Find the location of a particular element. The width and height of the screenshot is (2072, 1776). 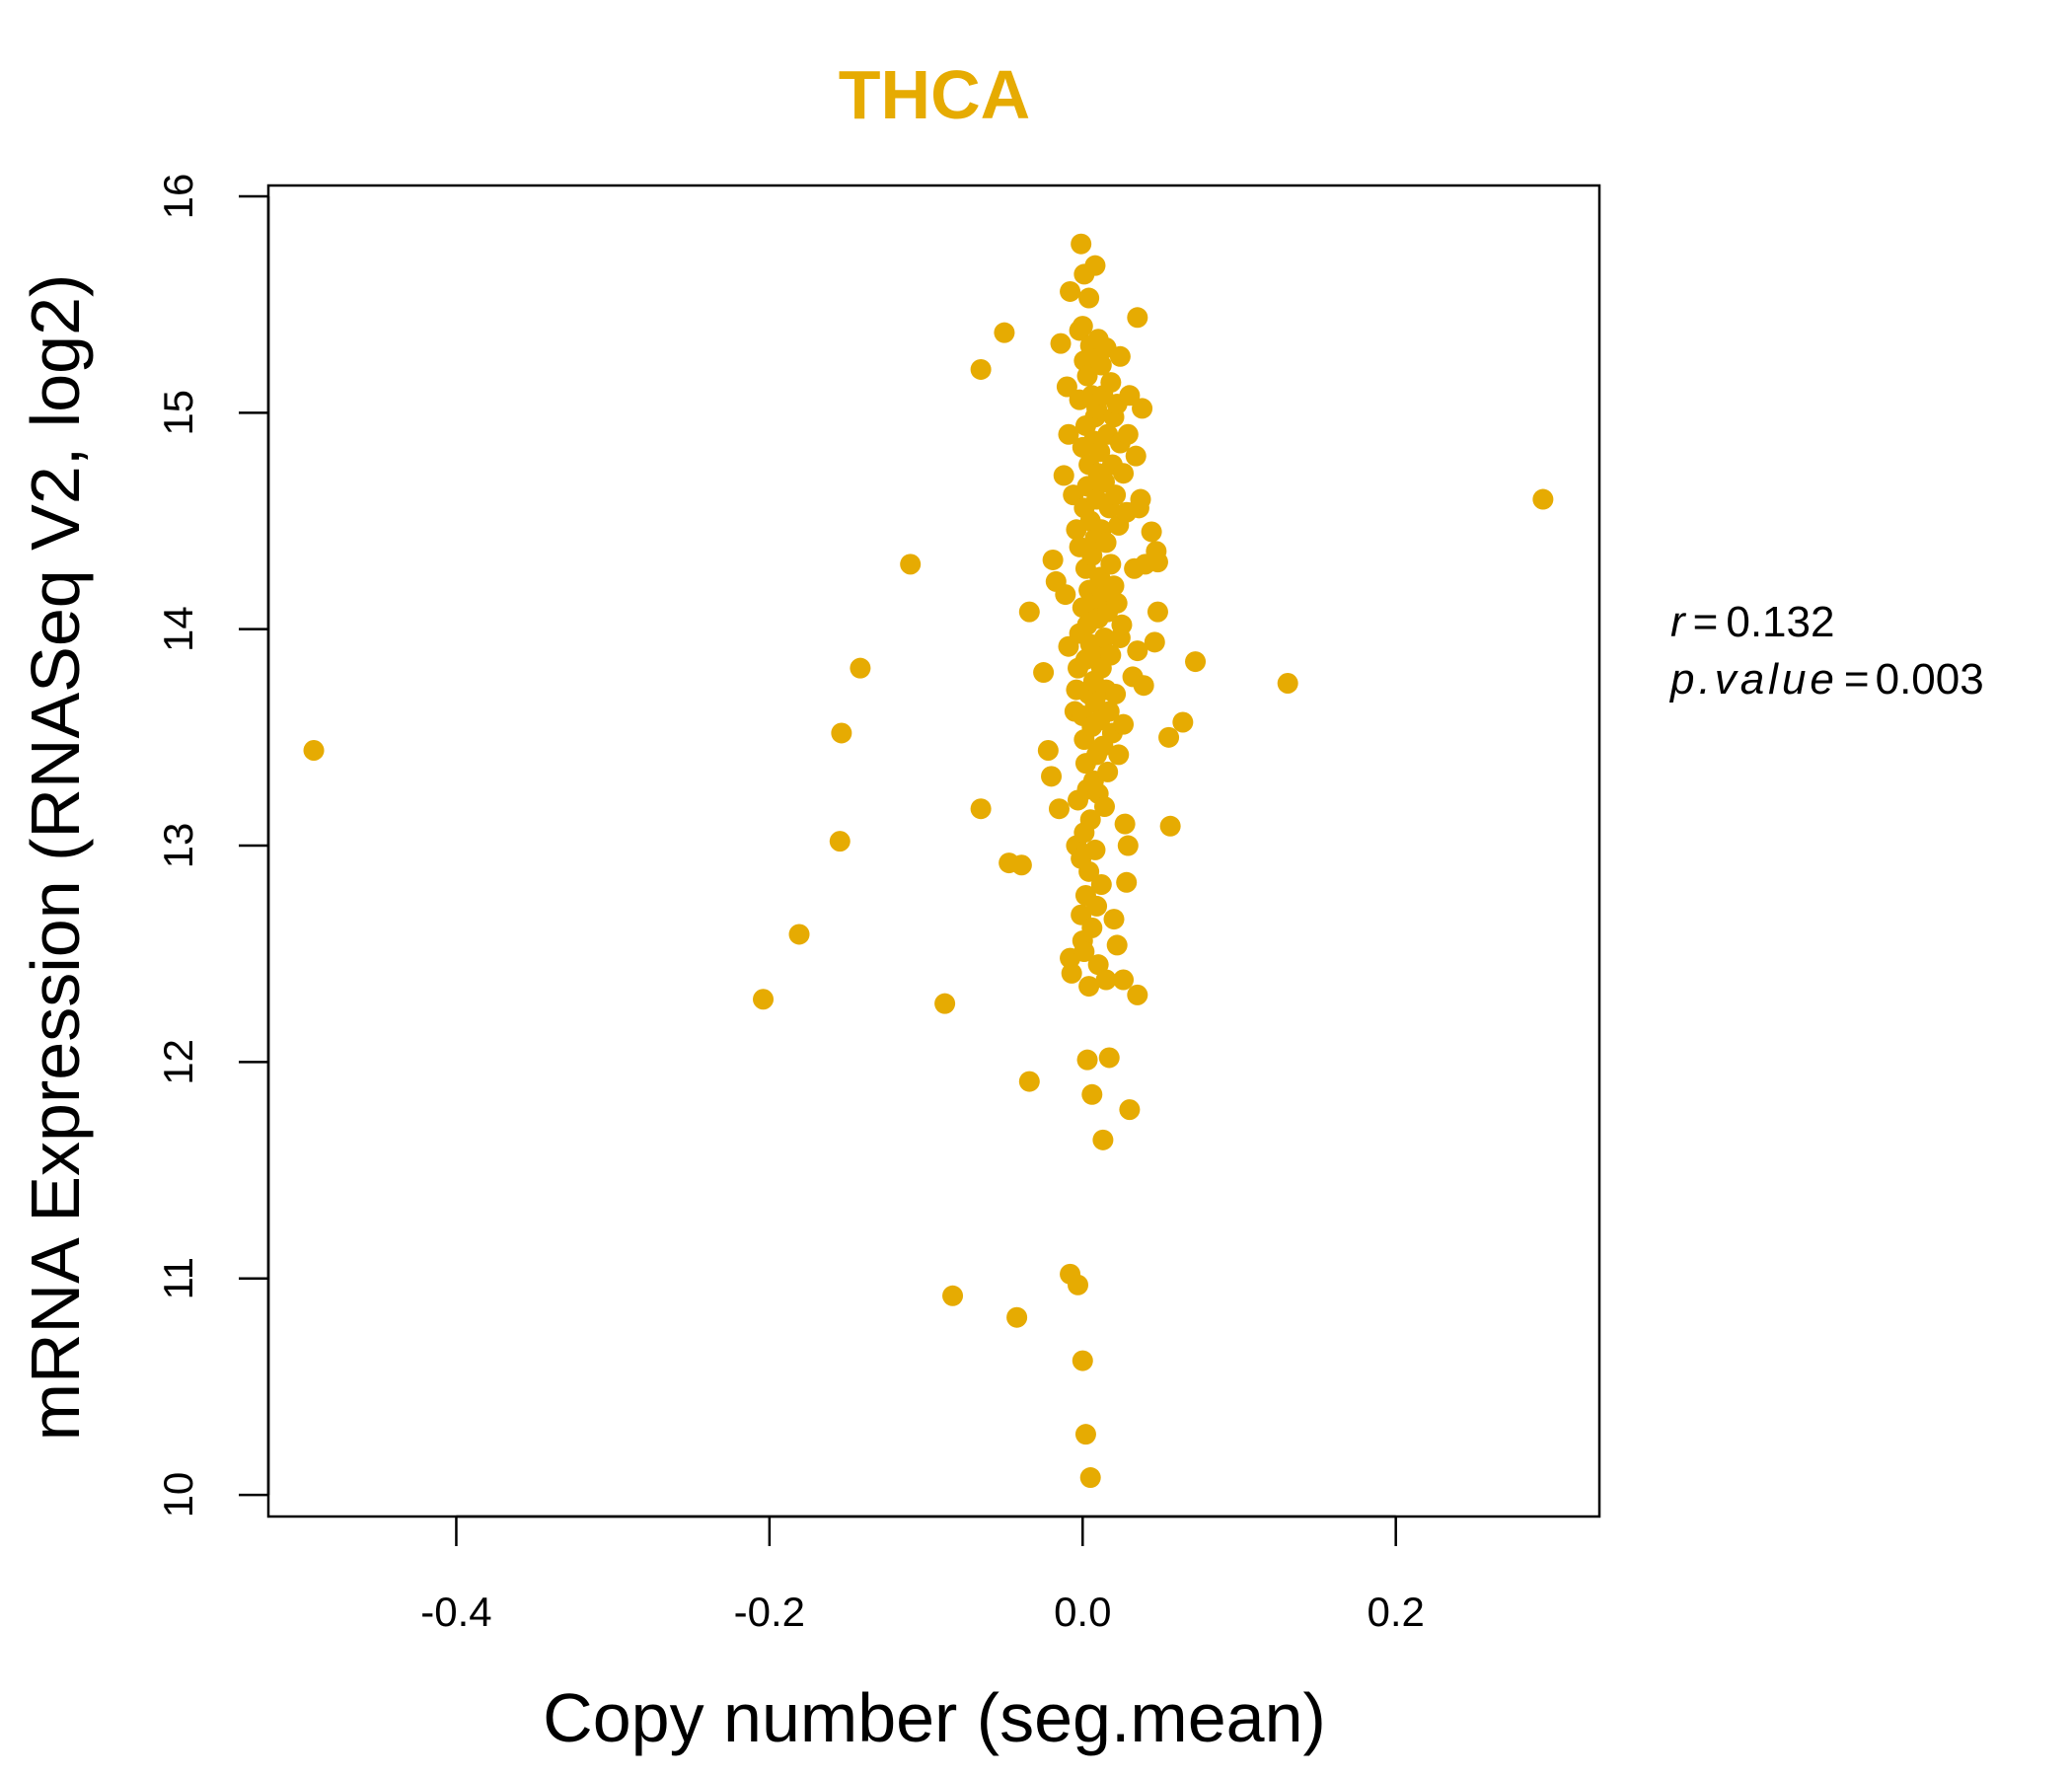

y-tick-label: 12 is located at coordinates (178, 1062).